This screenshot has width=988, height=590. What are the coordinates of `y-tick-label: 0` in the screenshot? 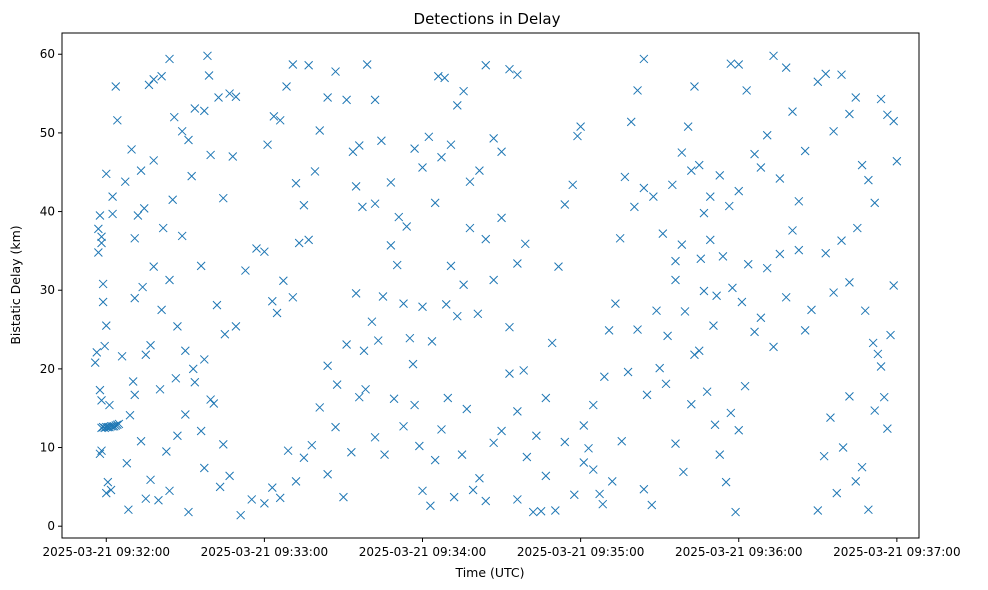 It's located at (51, 526).